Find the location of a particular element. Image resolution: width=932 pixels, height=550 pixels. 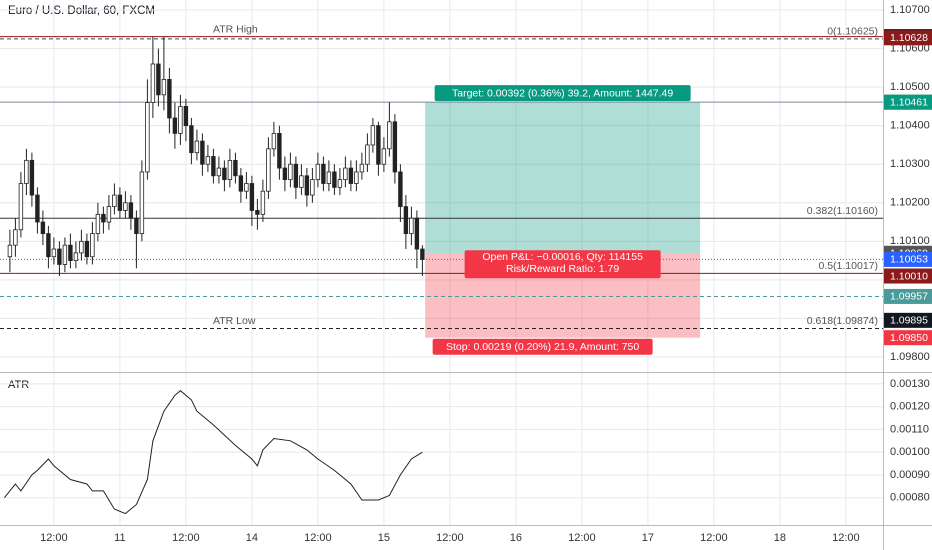

rr-label: Risk/Reward Ratio: 1.79 is located at coordinates (562, 269).